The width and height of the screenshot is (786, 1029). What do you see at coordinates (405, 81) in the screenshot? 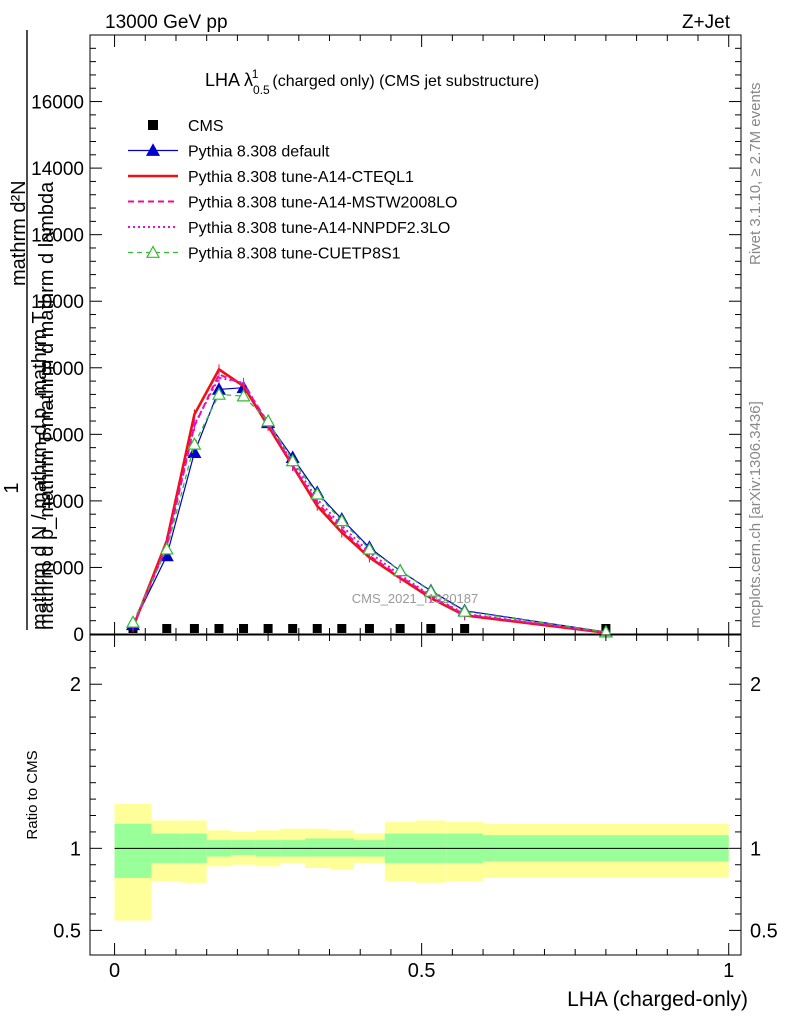
I see `plot-title-rest: (charged only) (CMS jet substructure)` at bounding box center [405, 81].